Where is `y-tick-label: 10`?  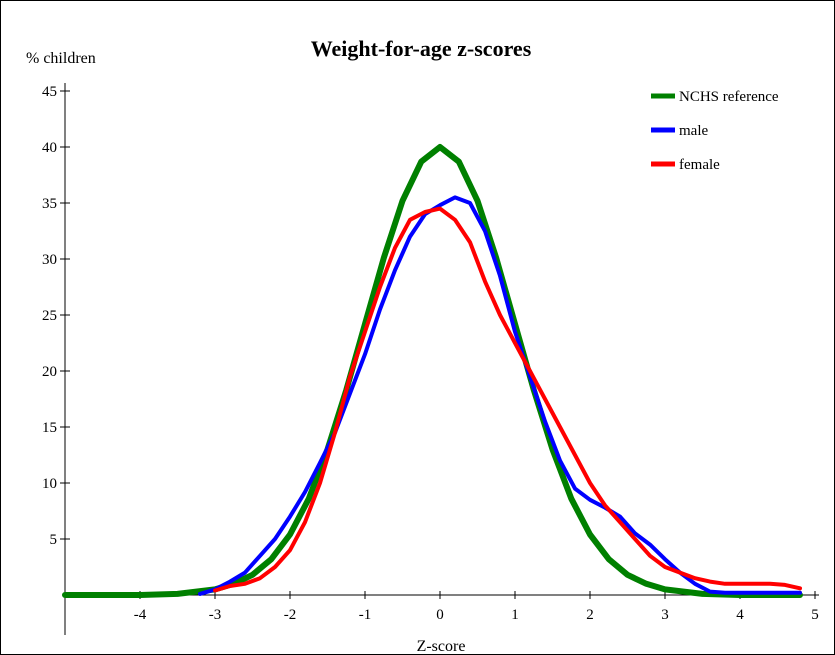
y-tick-label: 10 is located at coordinates (49, 484).